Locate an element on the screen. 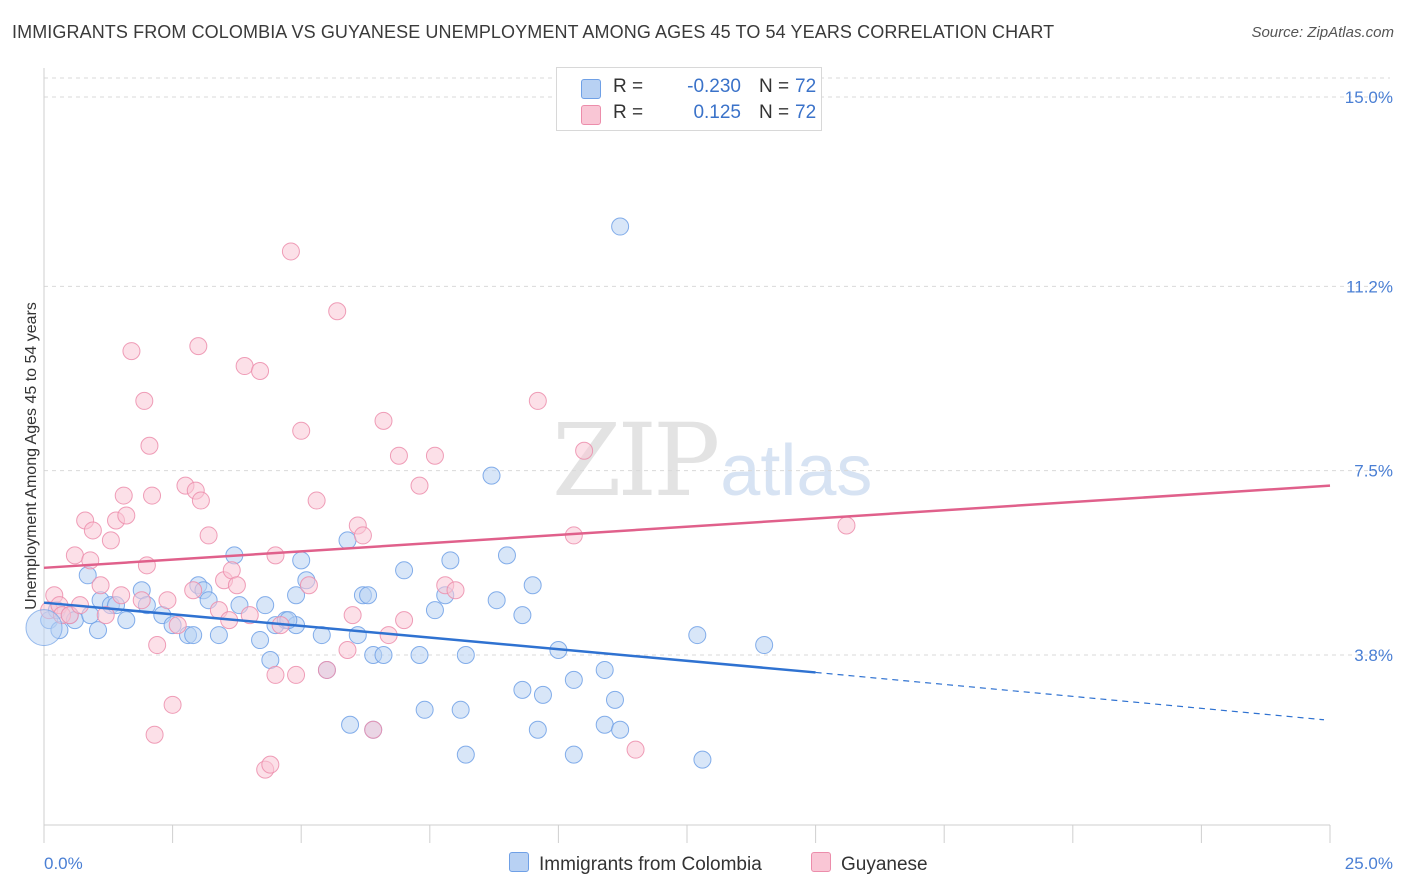 The height and width of the screenshot is (892, 1406). y-tick-label: 11.2% is located at coordinates (1369, 286).